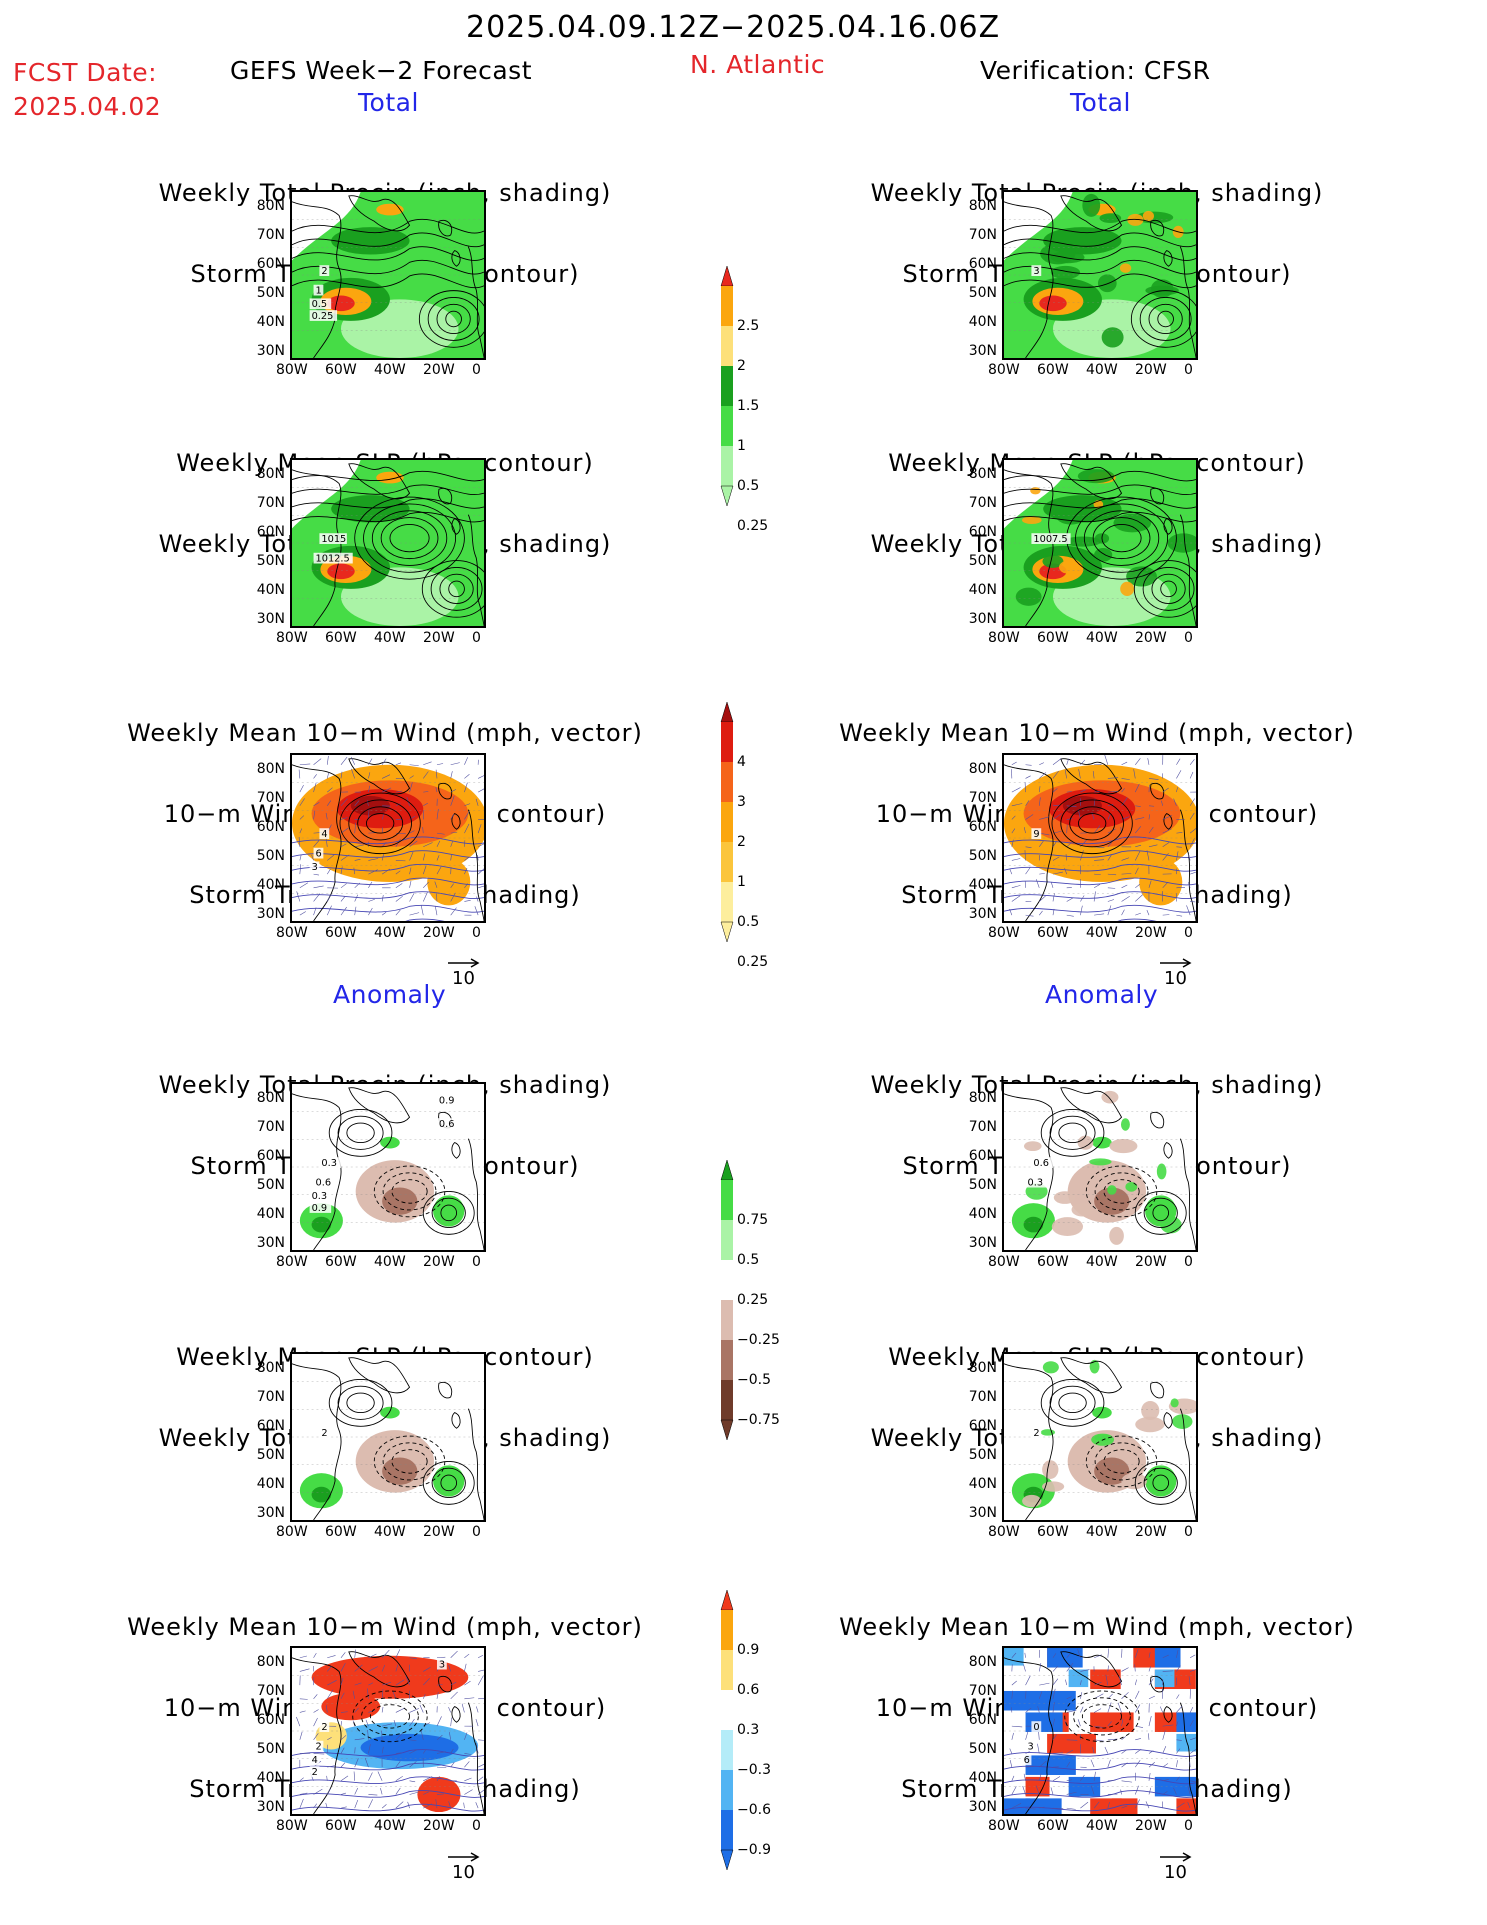  Describe the element at coordinates (1091, 205) in the screenshot. I see `shading-blob` at that location.